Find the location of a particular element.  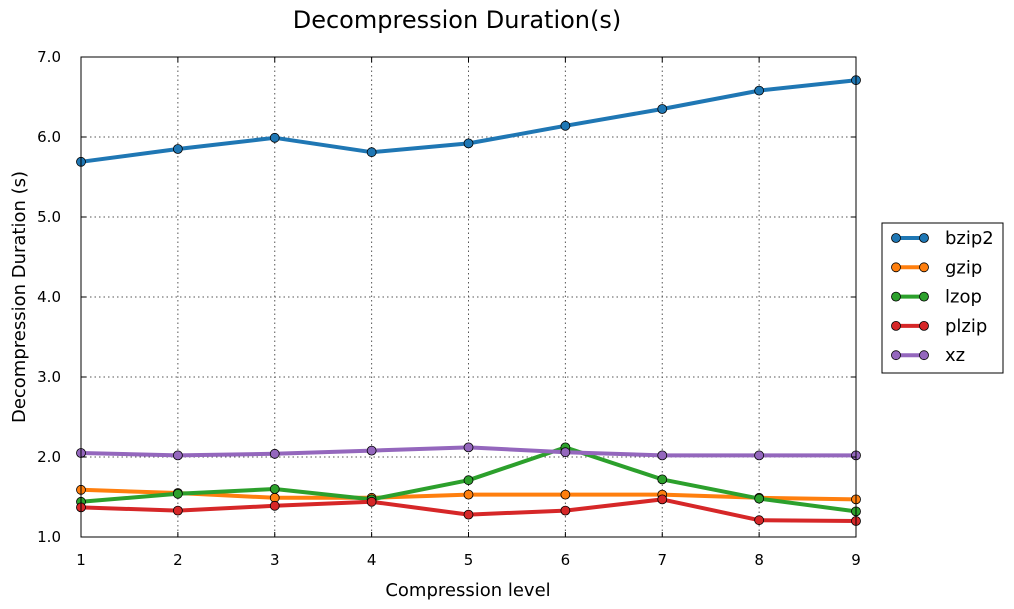

x-tick-label: 1 is located at coordinates (81, 560).